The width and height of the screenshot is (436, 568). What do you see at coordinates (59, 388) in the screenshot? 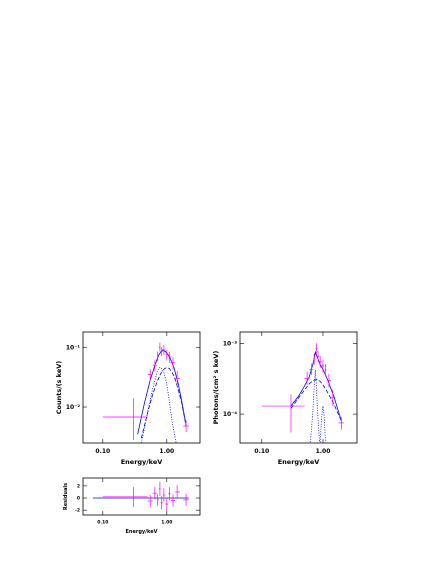
I see `y-axis-label: Counts/(s keV)` at bounding box center [59, 388].